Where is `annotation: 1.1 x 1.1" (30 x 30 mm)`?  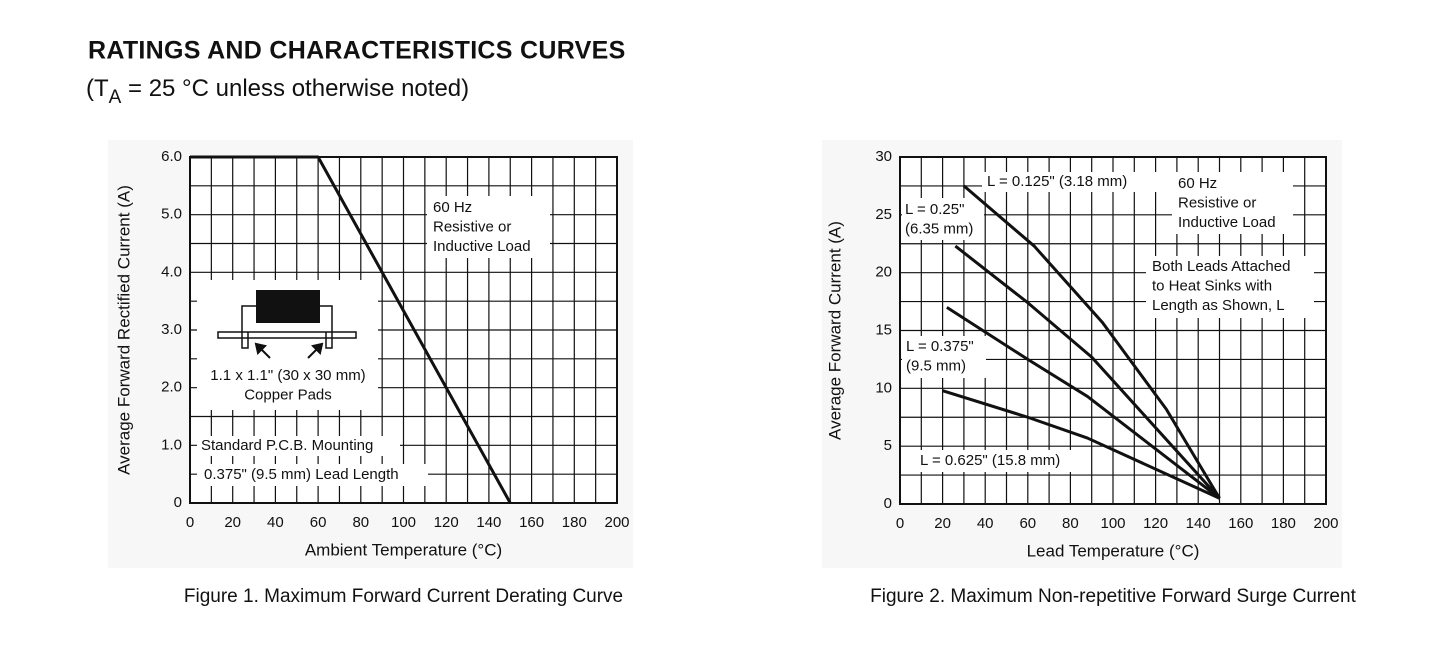
annotation: 1.1 x 1.1" (30 x 30 mm) is located at coordinates (287, 375).